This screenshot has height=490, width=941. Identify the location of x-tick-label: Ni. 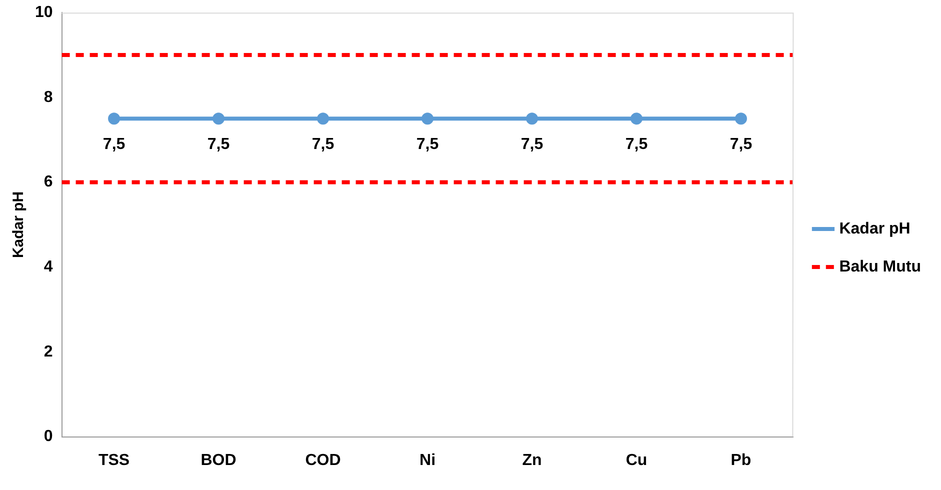
(428, 460).